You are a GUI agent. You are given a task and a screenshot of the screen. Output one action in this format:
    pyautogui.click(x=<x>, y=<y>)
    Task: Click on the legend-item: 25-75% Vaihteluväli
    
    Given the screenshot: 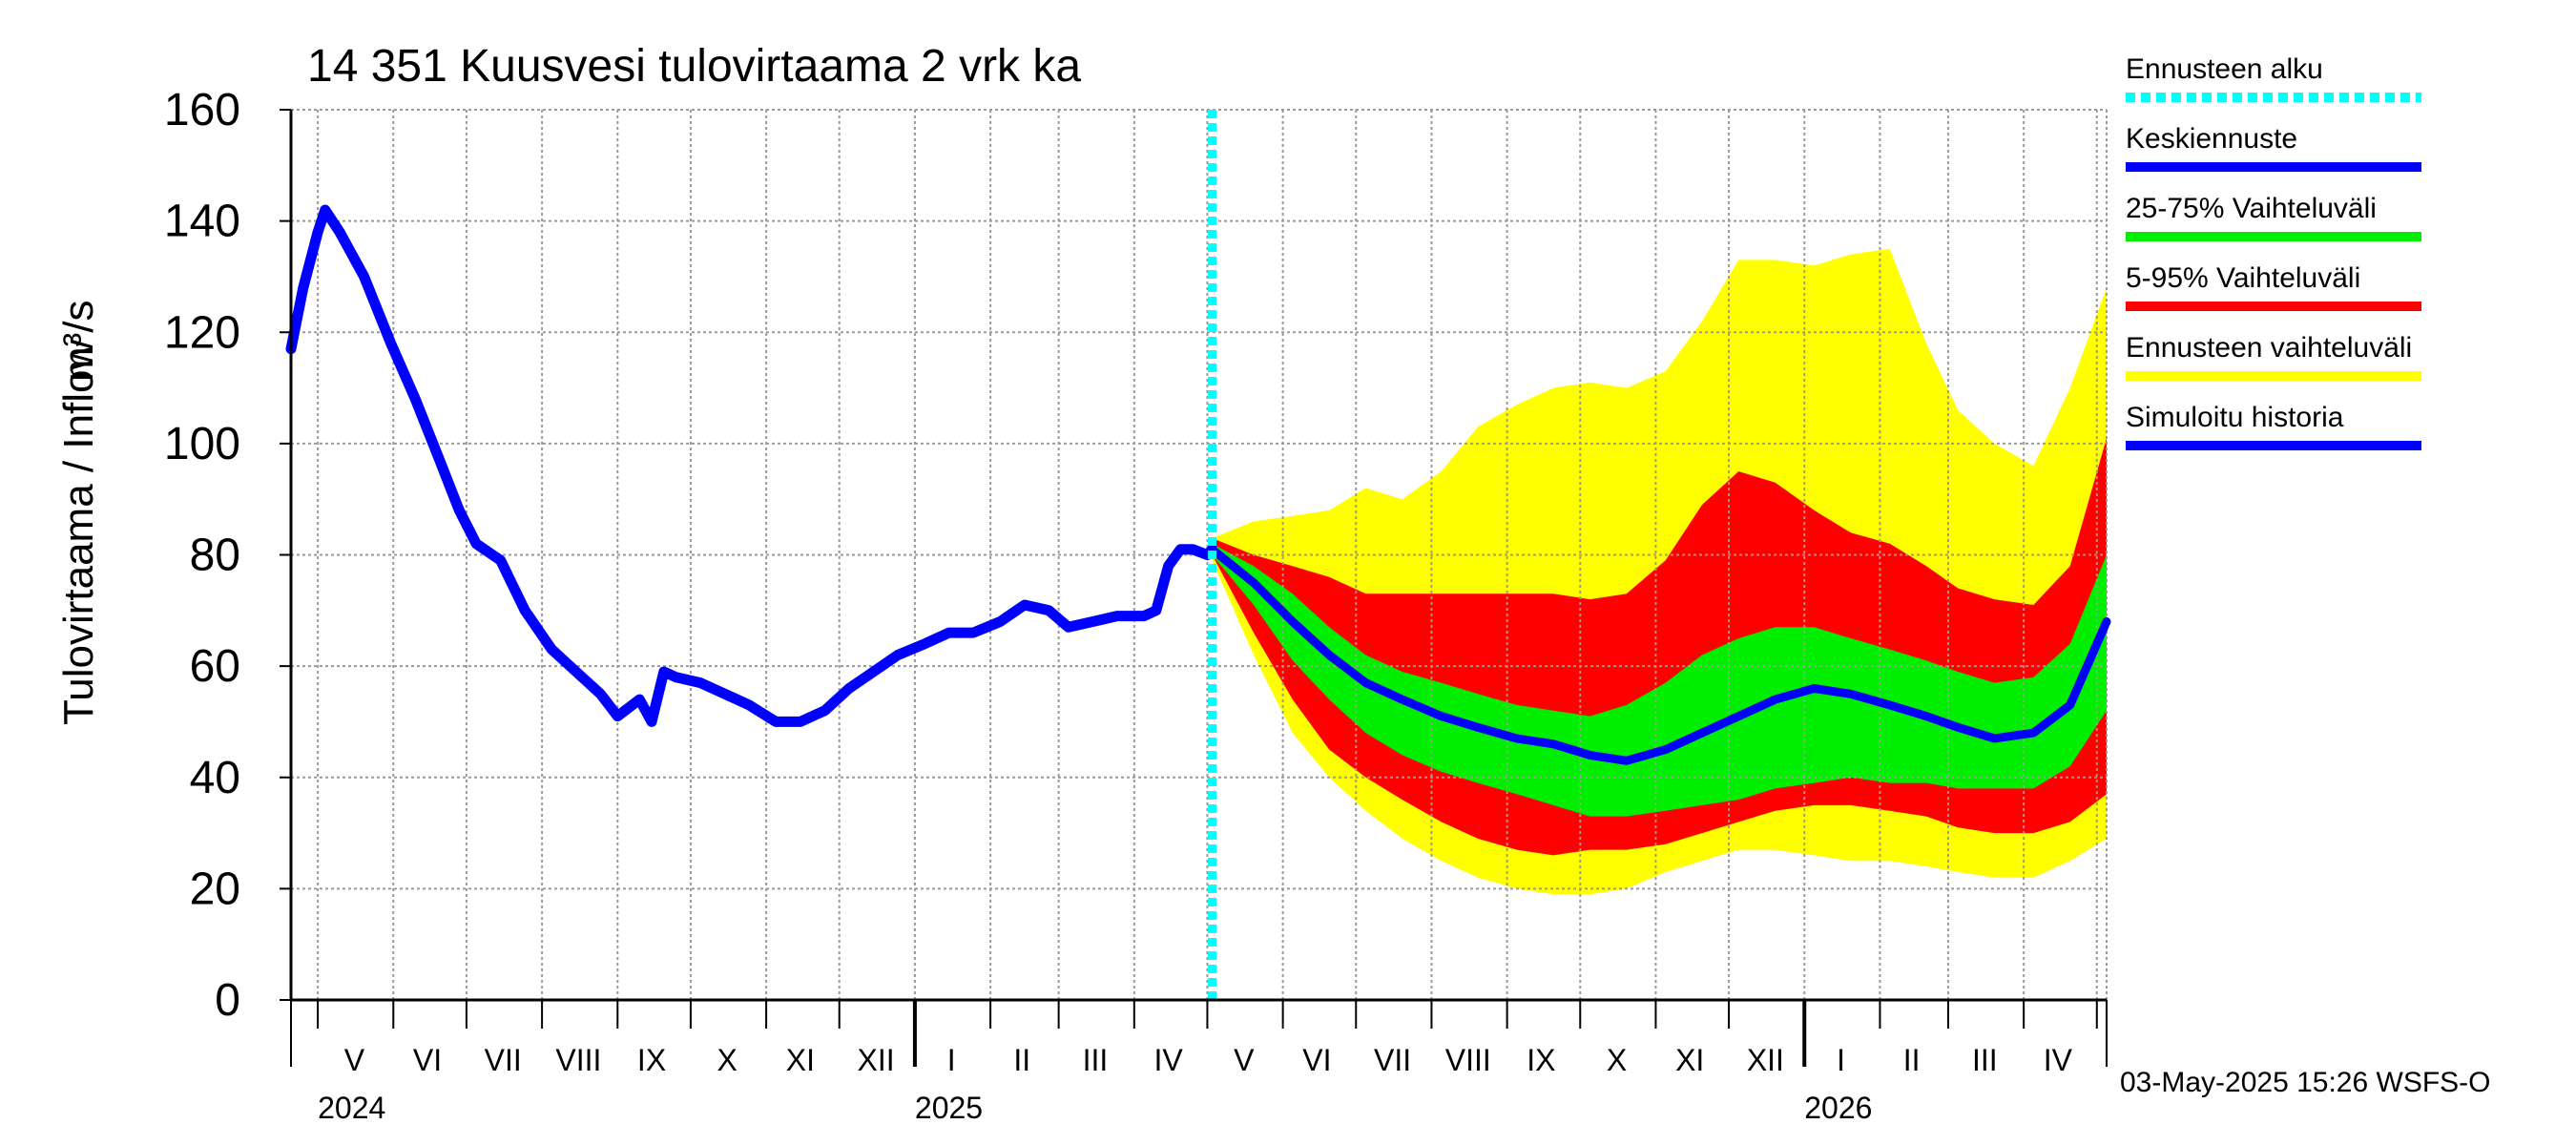 What is the action you would take?
    pyautogui.click(x=2273, y=217)
    